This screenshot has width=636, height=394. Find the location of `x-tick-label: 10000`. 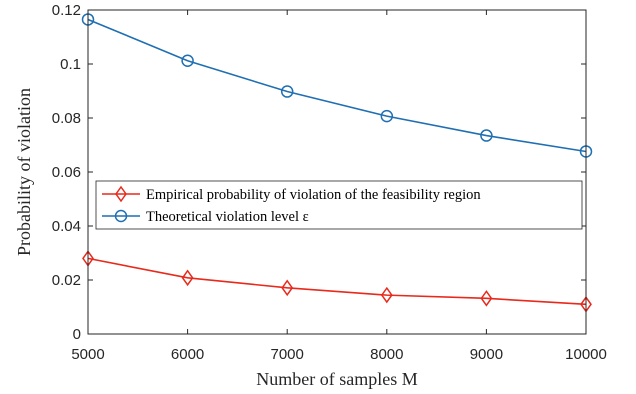

x-tick-label: 10000 is located at coordinates (586, 354).